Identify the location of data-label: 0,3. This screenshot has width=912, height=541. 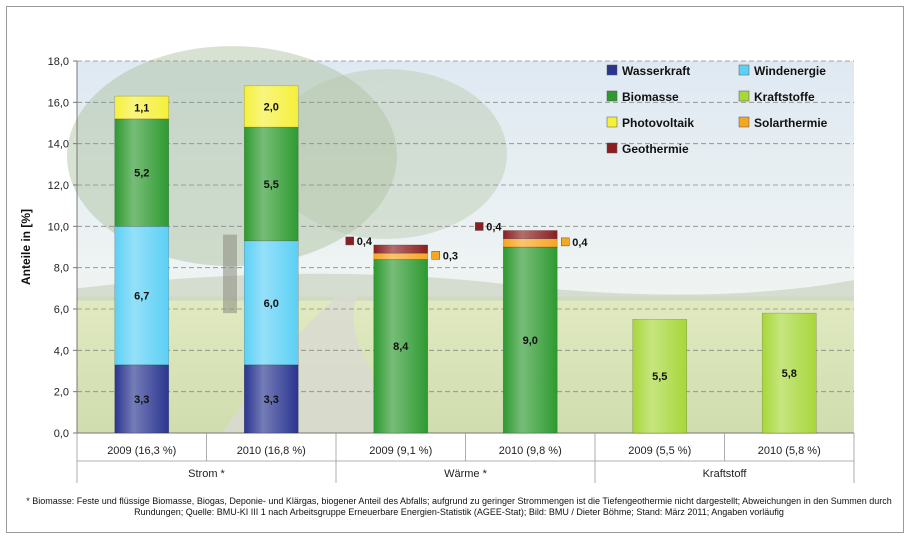
(450, 256).